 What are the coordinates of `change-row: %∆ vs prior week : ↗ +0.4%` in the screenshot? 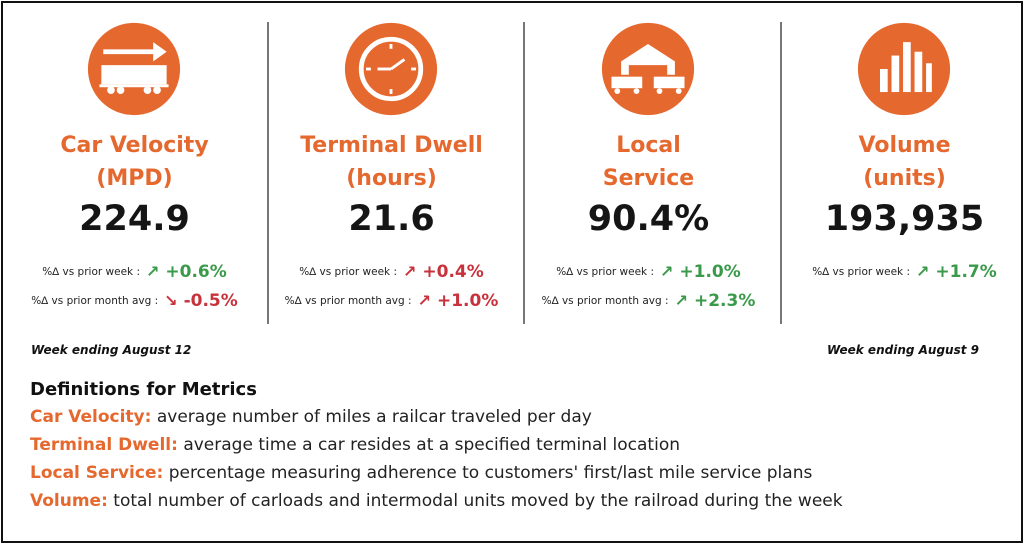 It's located at (391, 271).